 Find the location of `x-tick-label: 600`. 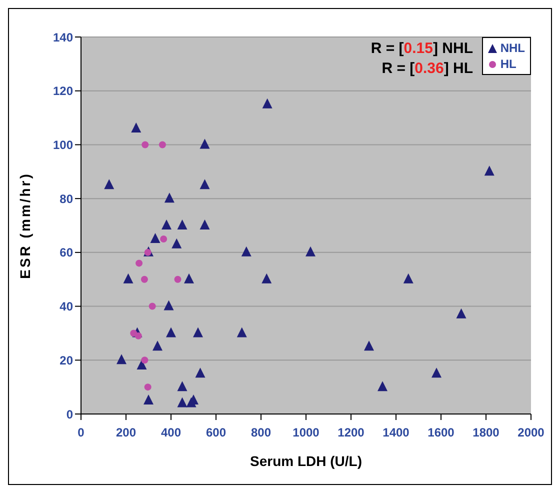

x-tick-label: 600 is located at coordinates (216, 433).